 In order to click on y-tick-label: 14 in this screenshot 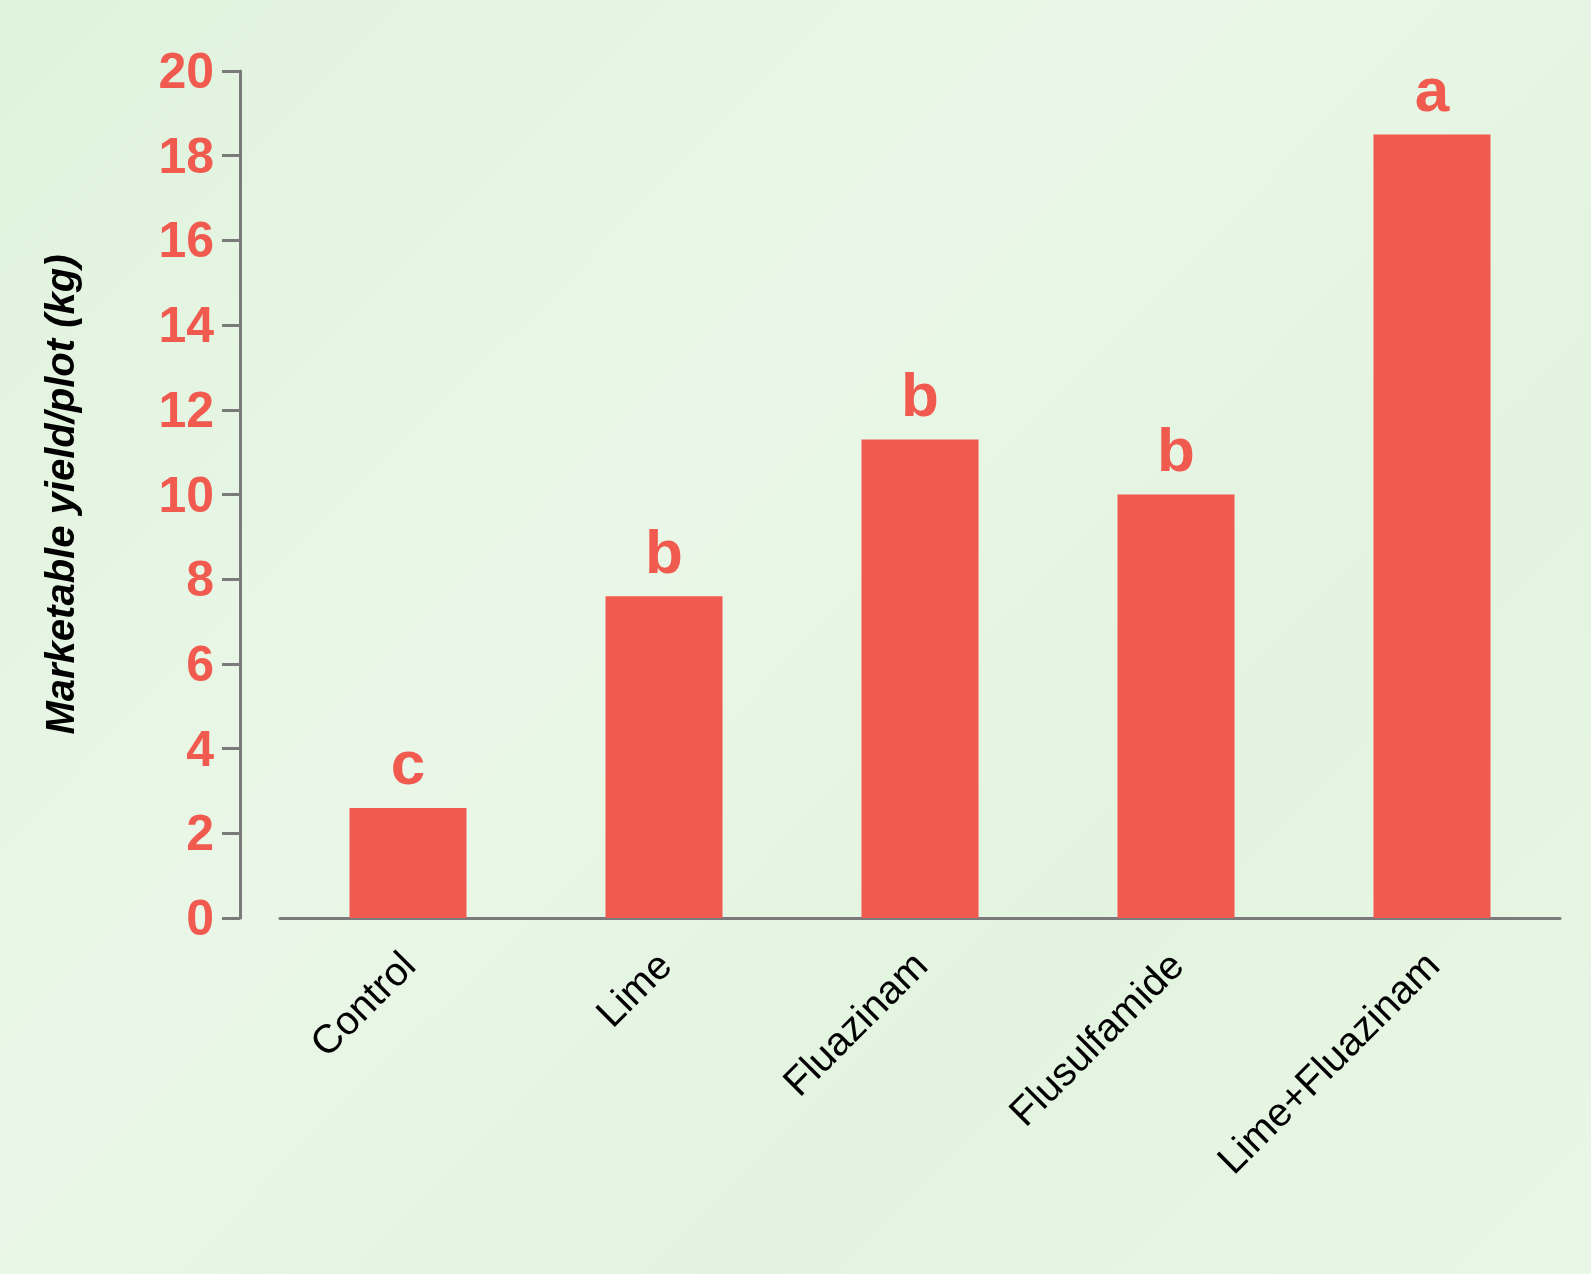, I will do `click(186, 325)`.